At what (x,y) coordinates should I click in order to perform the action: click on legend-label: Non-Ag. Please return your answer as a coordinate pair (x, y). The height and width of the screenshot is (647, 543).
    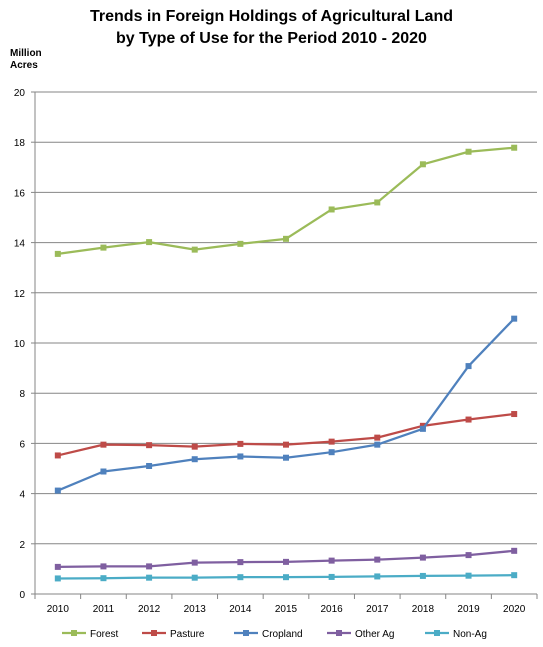
    Looking at the image, I should click on (470, 634).